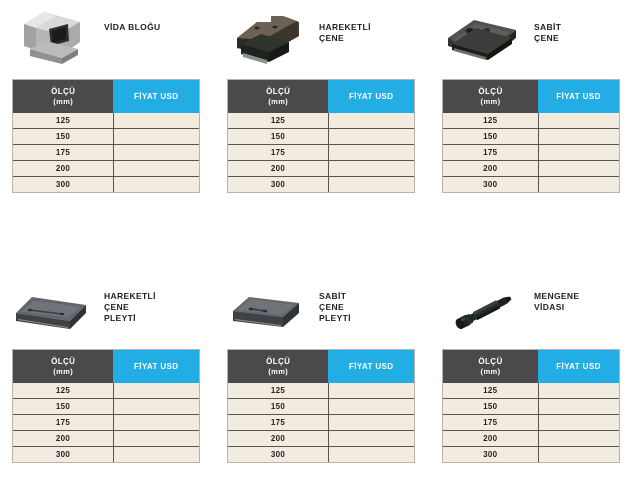  Describe the element at coordinates (107, 312) in the screenshot. I see `product-header: HAREKETLİ ÇENE PLEYTİ` at that location.